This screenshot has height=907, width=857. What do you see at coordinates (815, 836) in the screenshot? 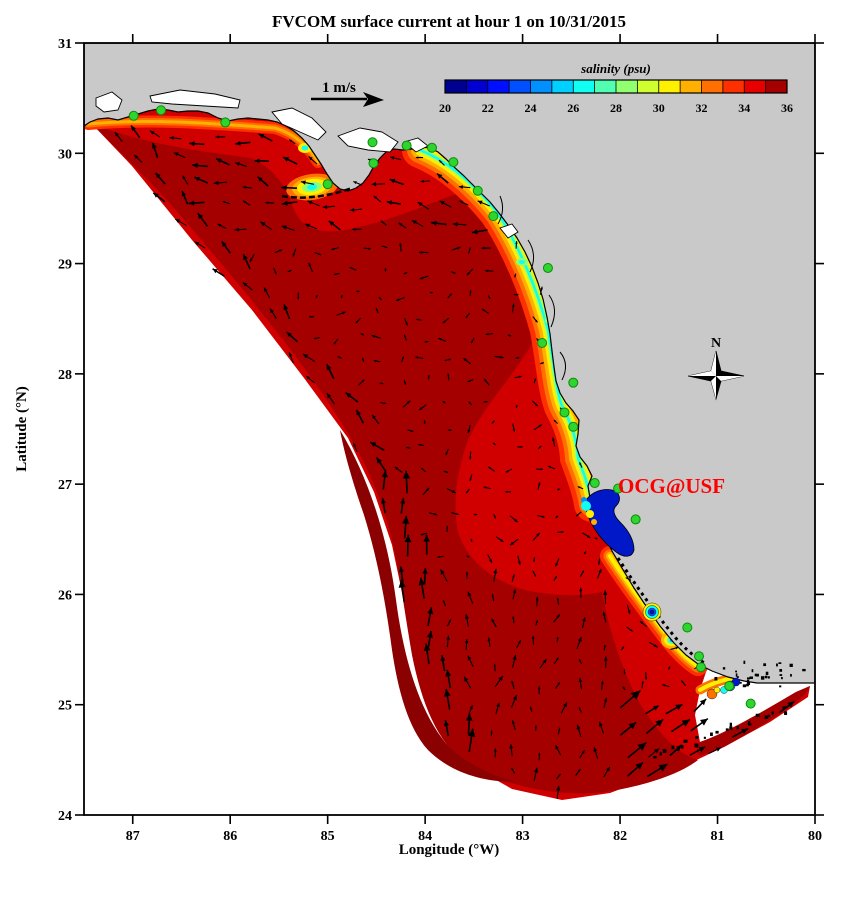
I see `x-tick-label: 80` at bounding box center [815, 836].